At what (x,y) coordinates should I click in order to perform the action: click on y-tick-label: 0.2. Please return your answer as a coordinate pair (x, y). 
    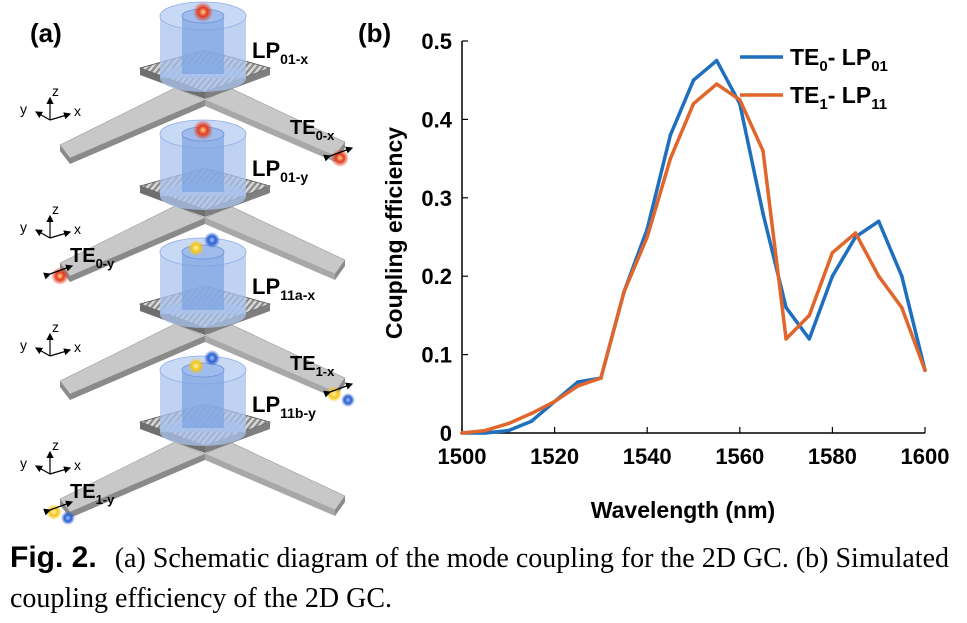
    Looking at the image, I should click on (436, 276).